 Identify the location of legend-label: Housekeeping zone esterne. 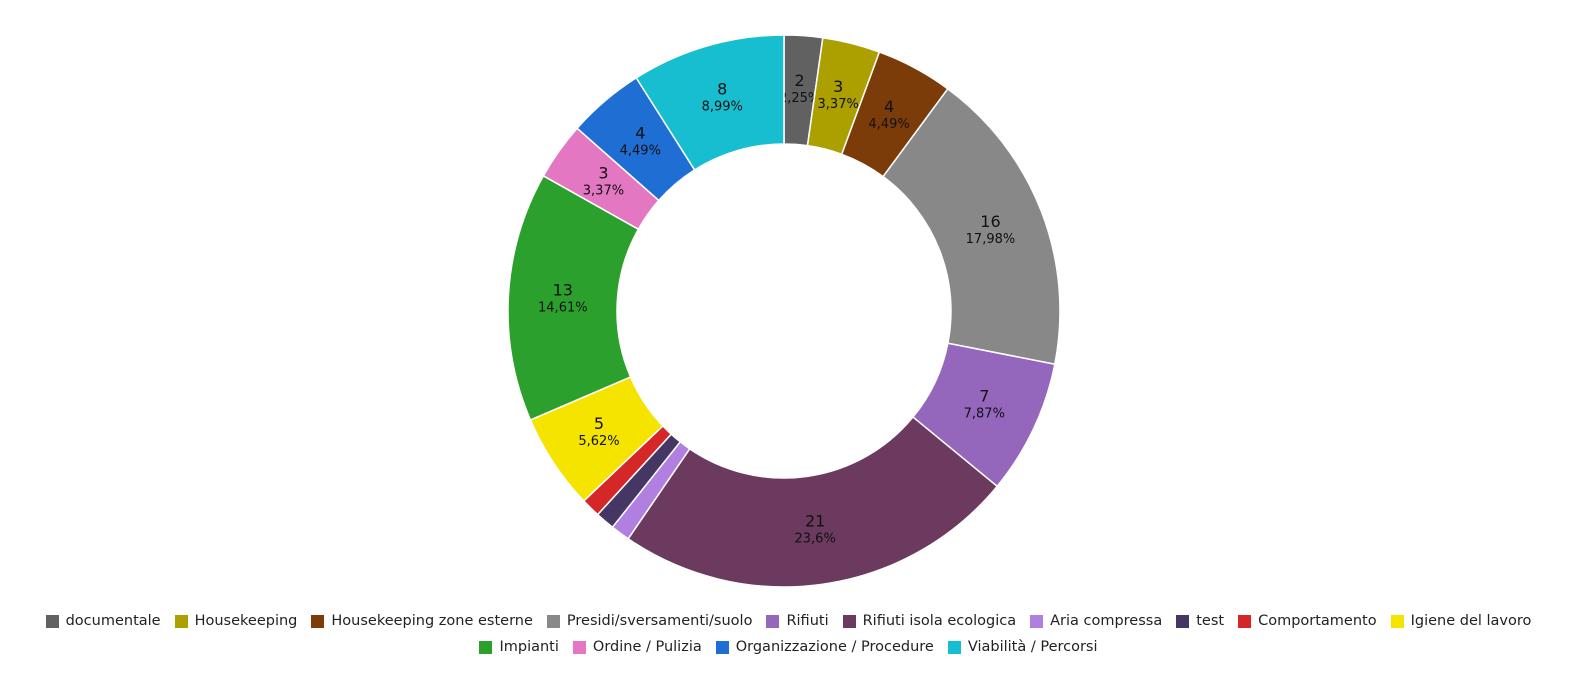
(432, 621).